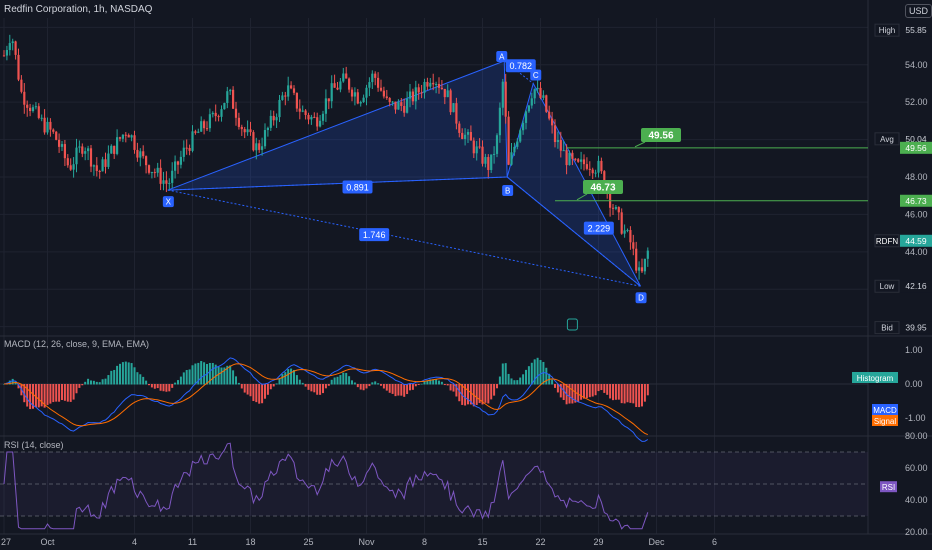  Describe the element at coordinates (888, 487) in the screenshot. I see `rsi-tag-label: RSI` at that location.